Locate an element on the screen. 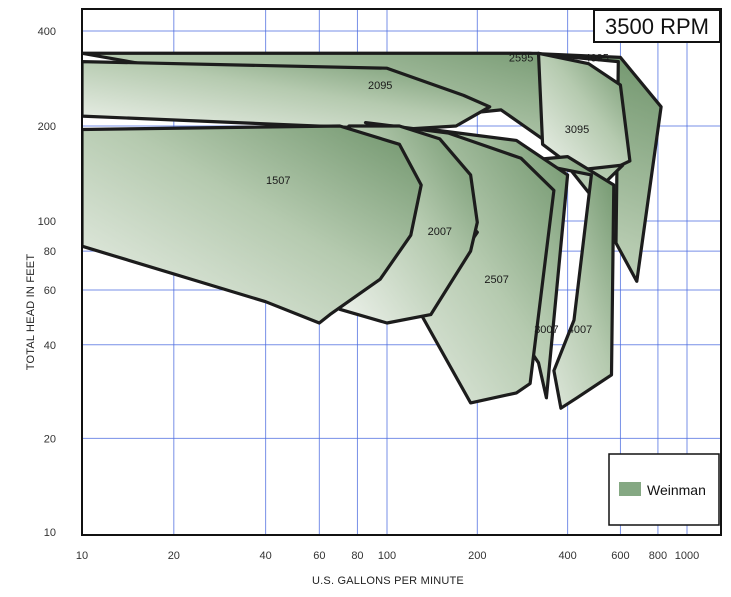 This screenshot has height=597, width=731. y-axis-title: TOTAL HEAD IN FEET is located at coordinates (31, 312).